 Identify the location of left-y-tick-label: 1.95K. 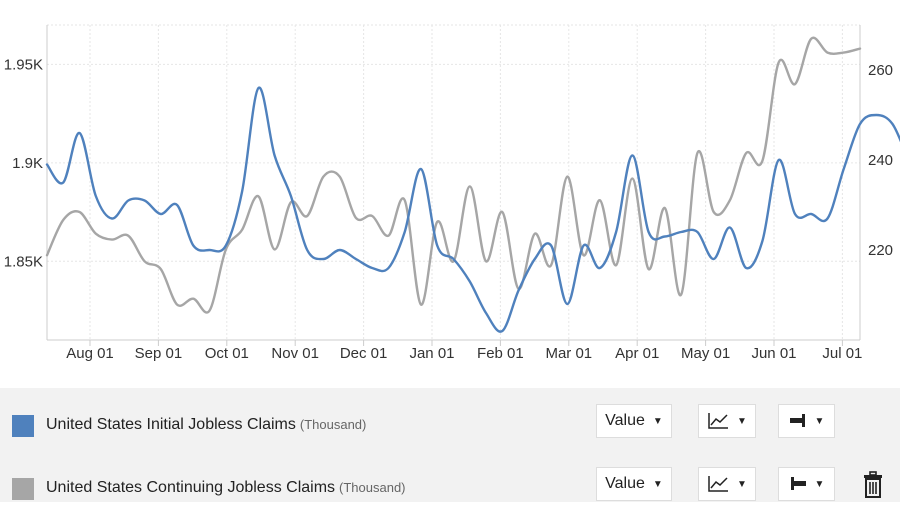
(23, 64).